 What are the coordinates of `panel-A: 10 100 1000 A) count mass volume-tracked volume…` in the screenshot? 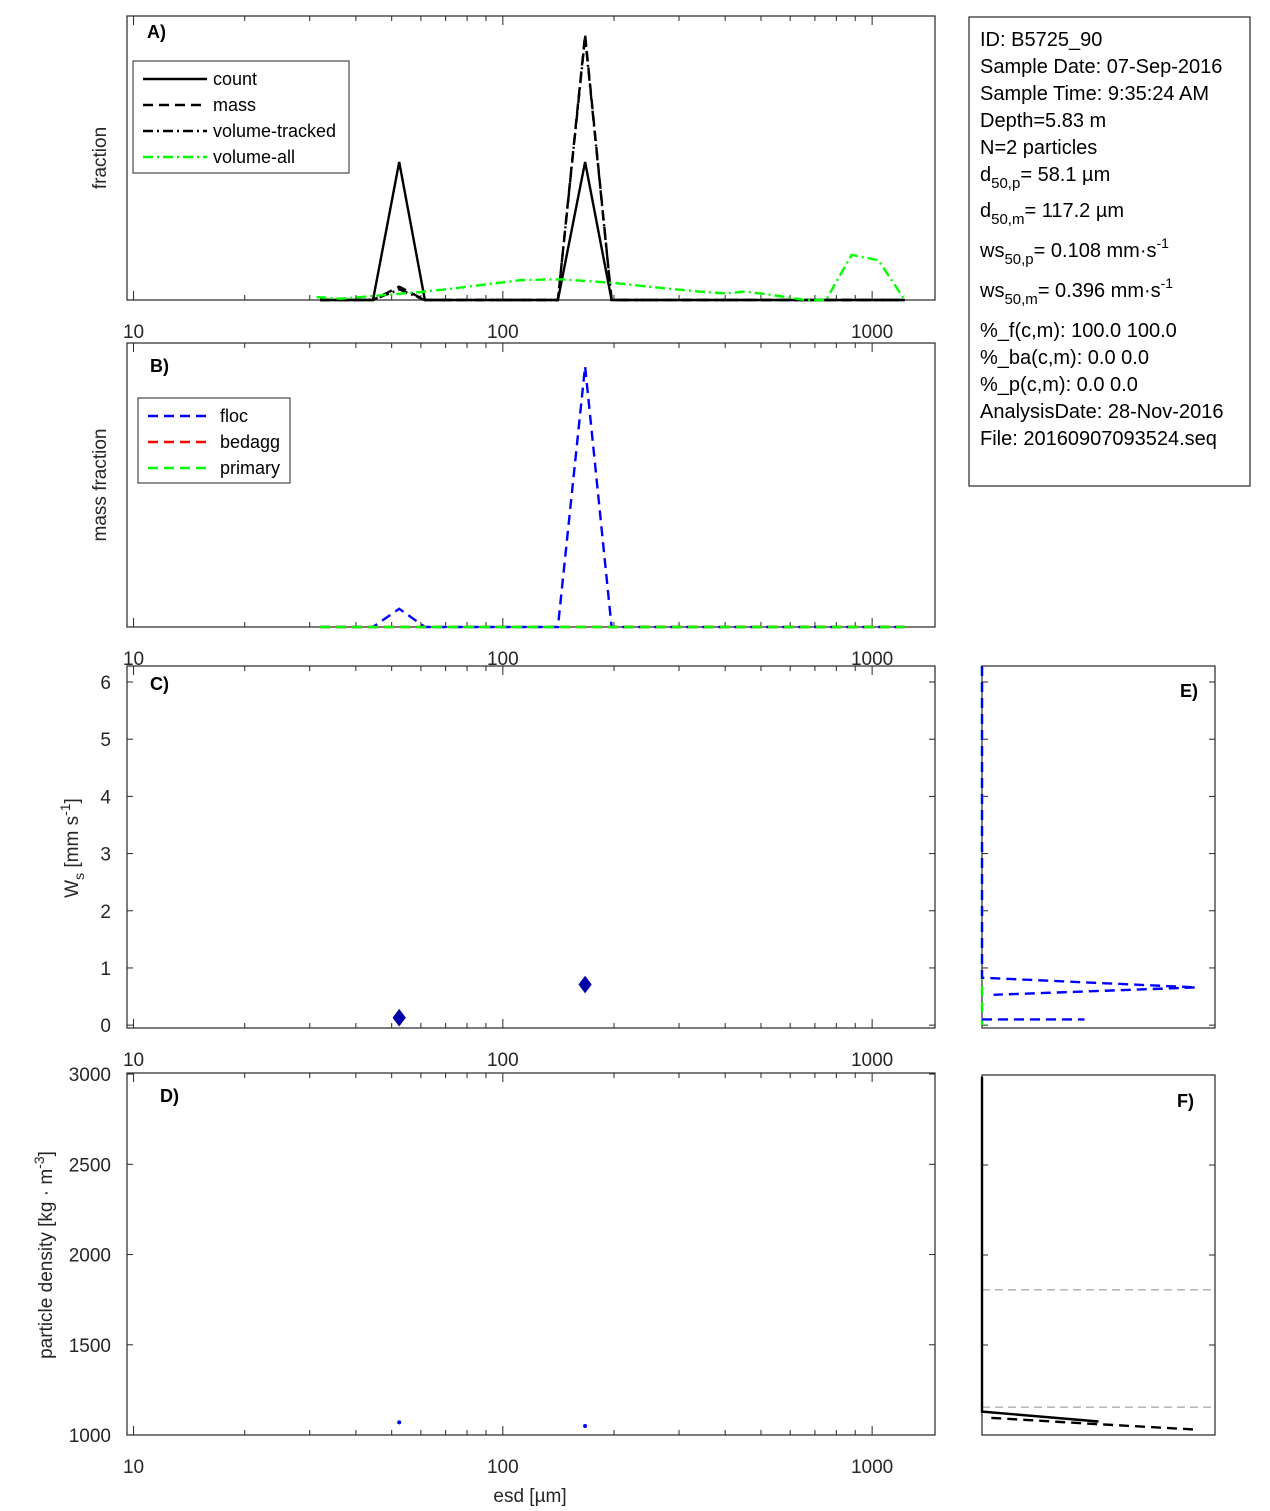 It's located at (513, 179).